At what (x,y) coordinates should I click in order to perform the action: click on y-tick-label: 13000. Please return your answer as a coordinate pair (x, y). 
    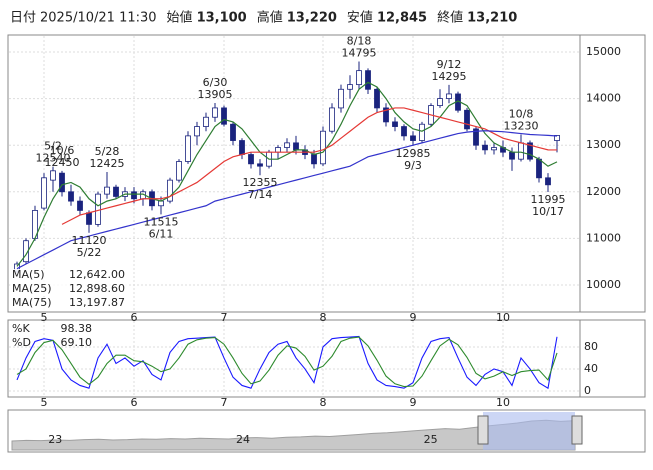
    Looking at the image, I should click on (603, 144).